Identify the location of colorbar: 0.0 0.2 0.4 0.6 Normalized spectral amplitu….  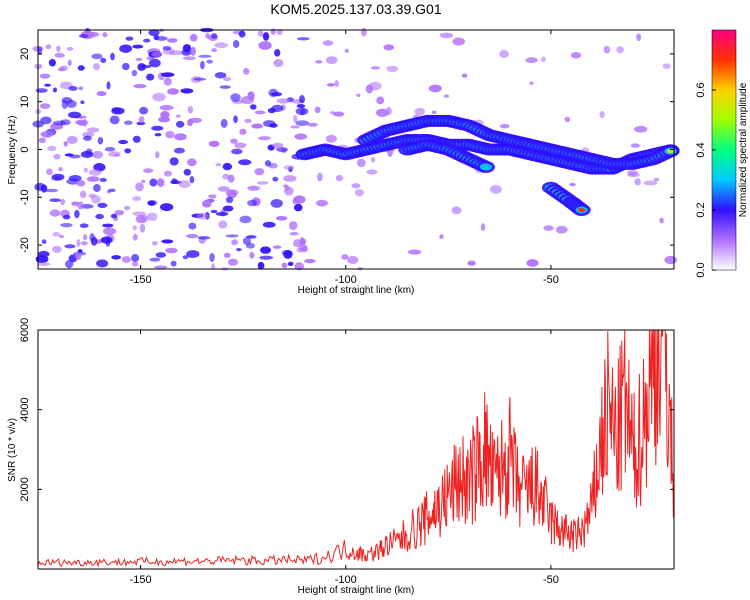
(722, 153).